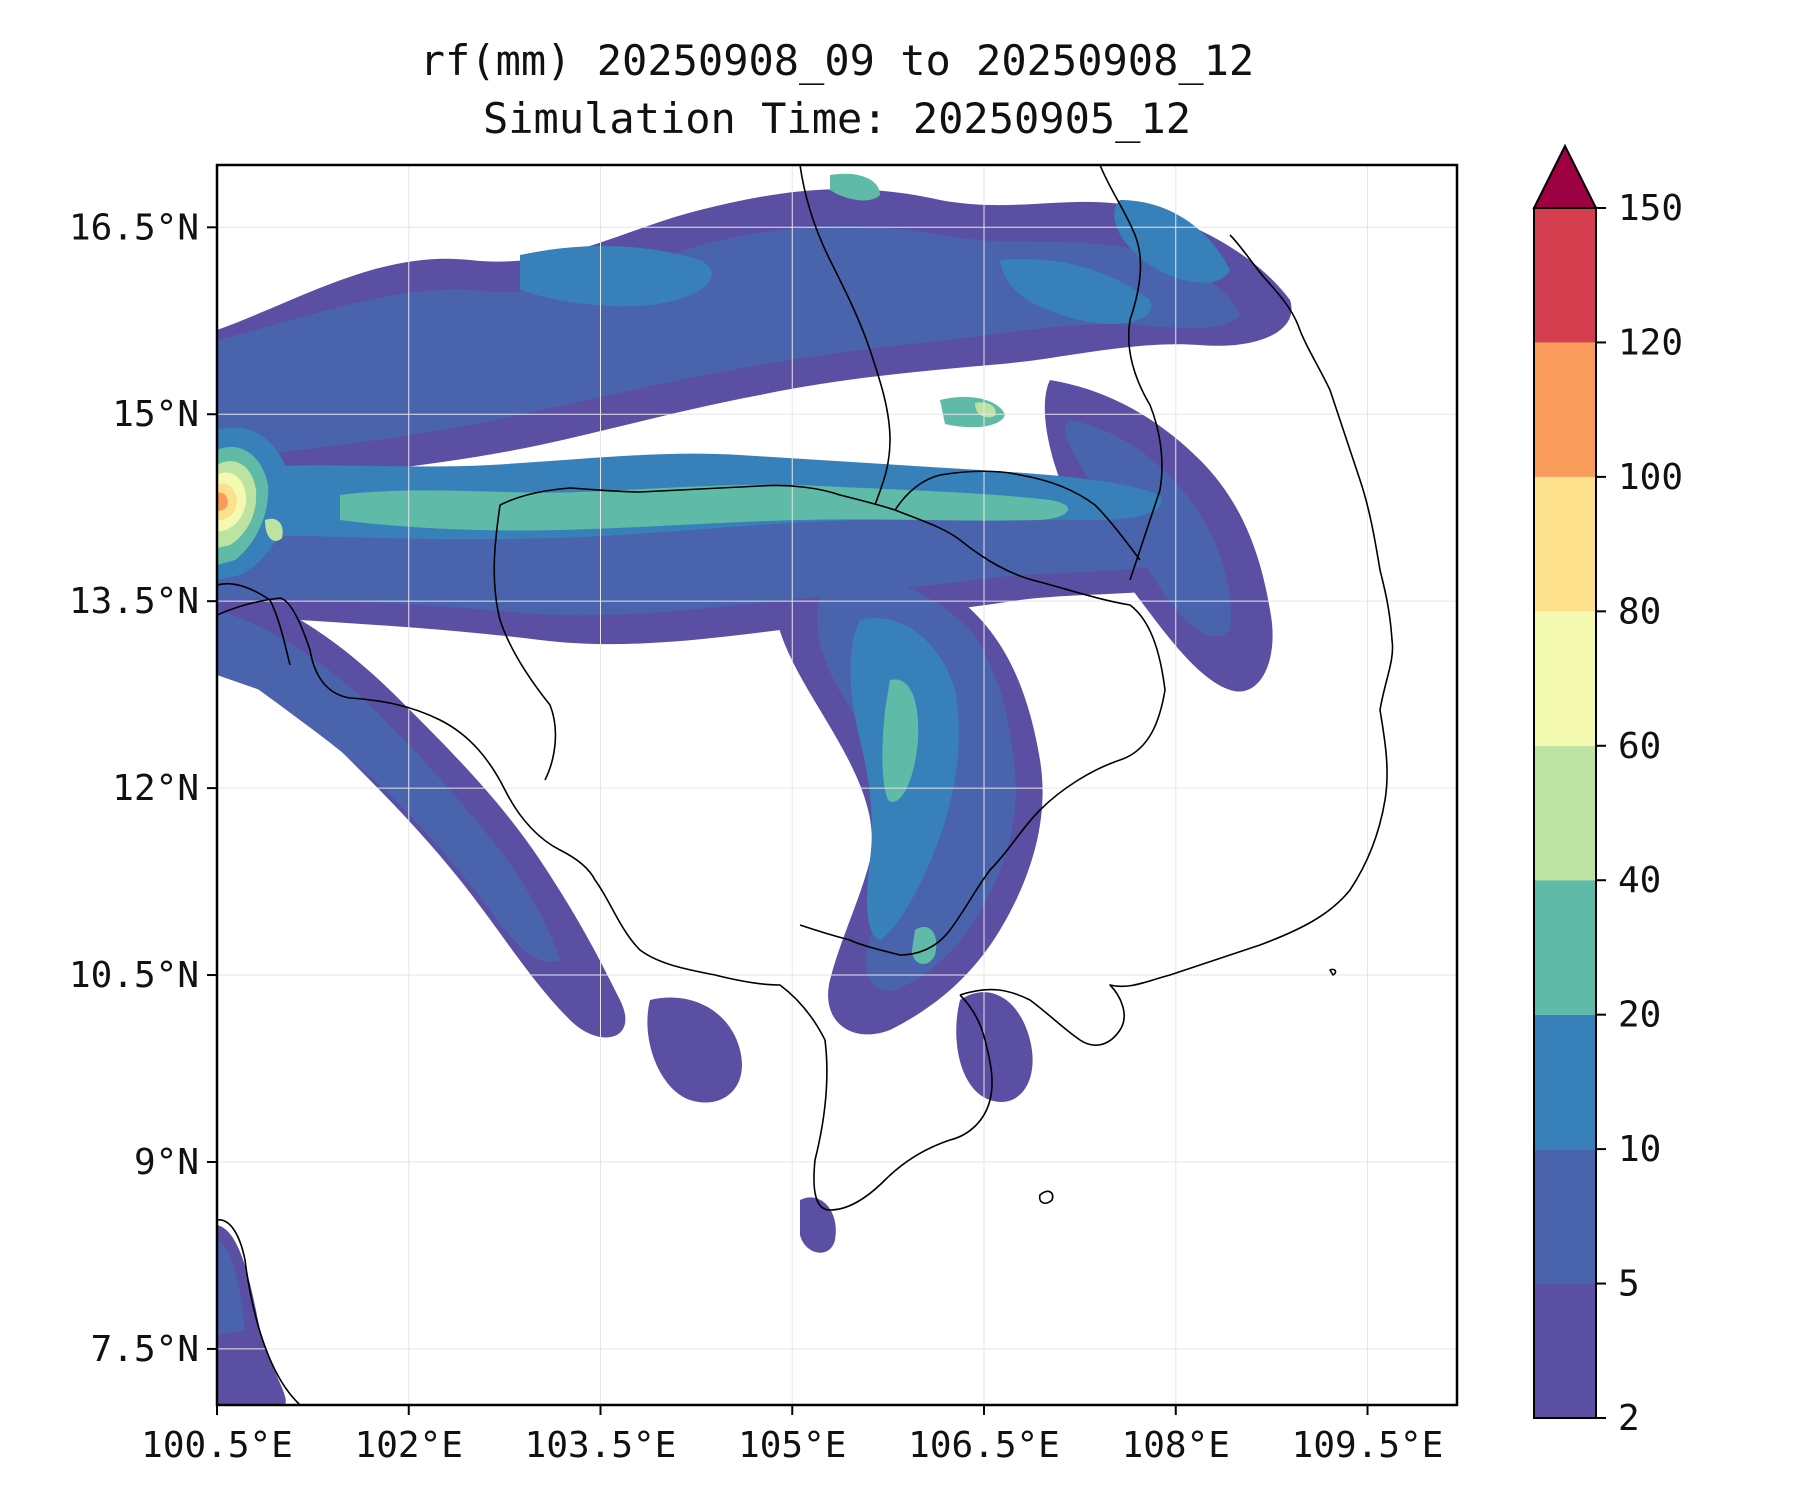  Describe the element at coordinates (837, 60) in the screenshot. I see `chart-title: rf(mm) 20250908_09 to 20250908_12` at that location.